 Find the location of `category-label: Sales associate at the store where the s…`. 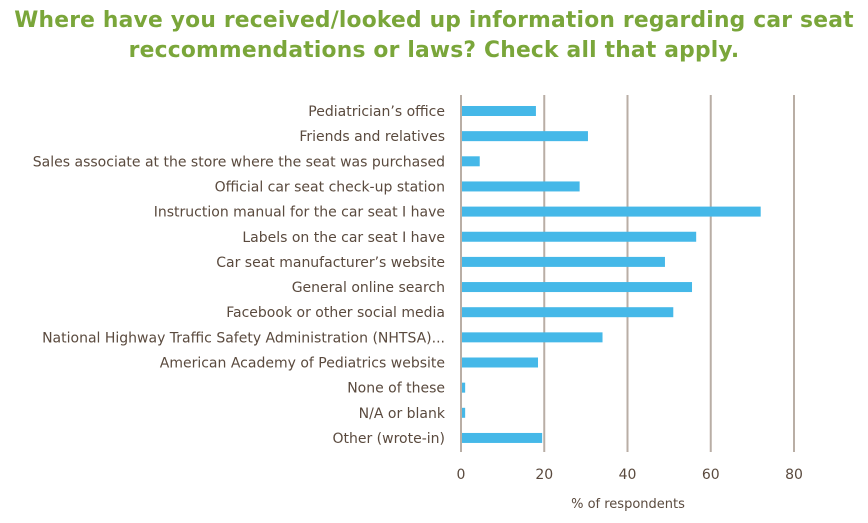

category-label: Sales associate at the store where the s… is located at coordinates (239, 162).